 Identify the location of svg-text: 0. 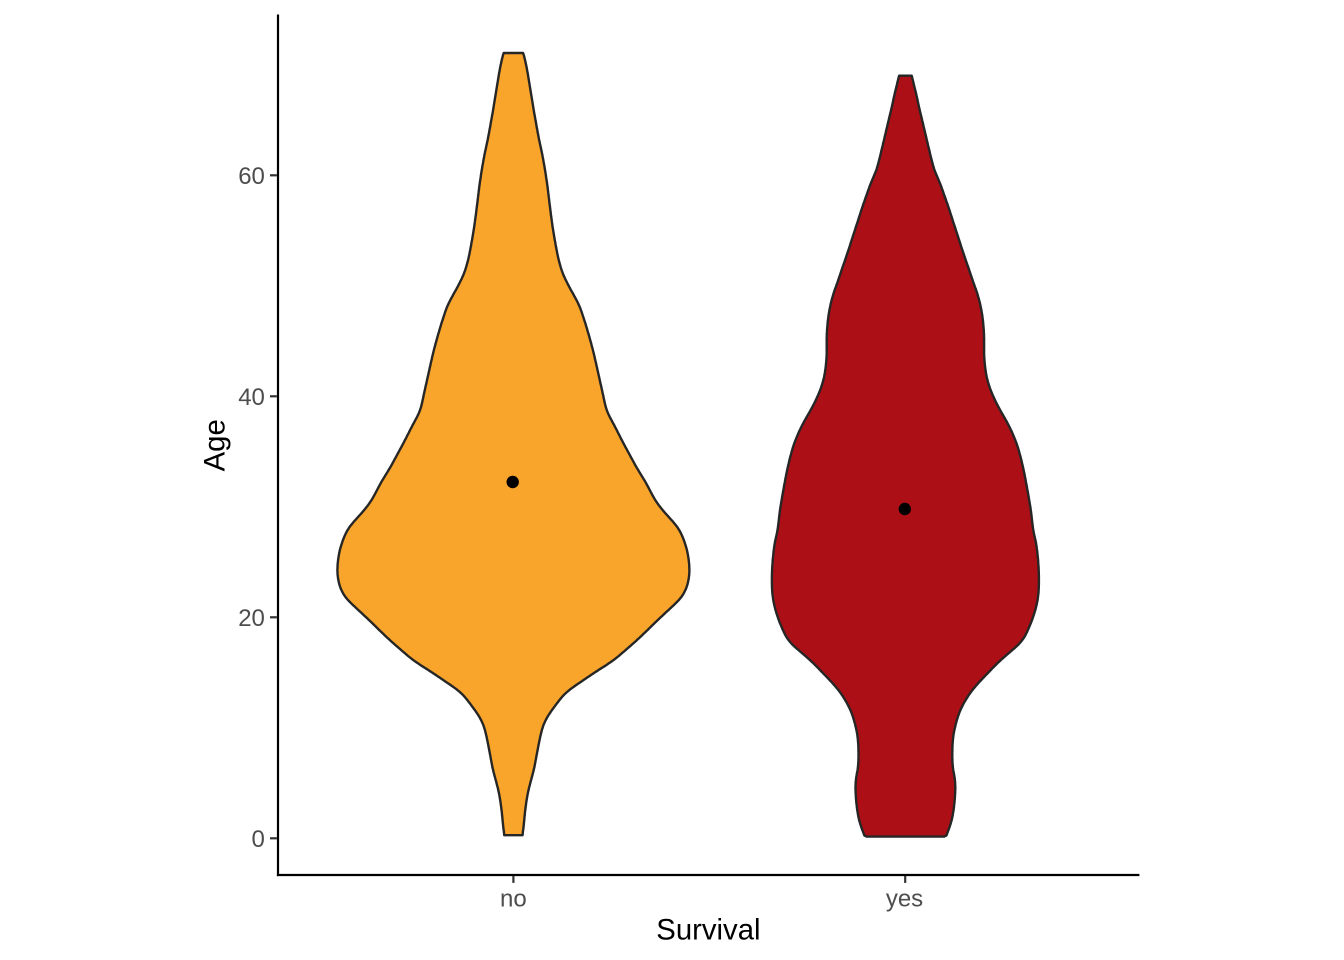
(258, 839).